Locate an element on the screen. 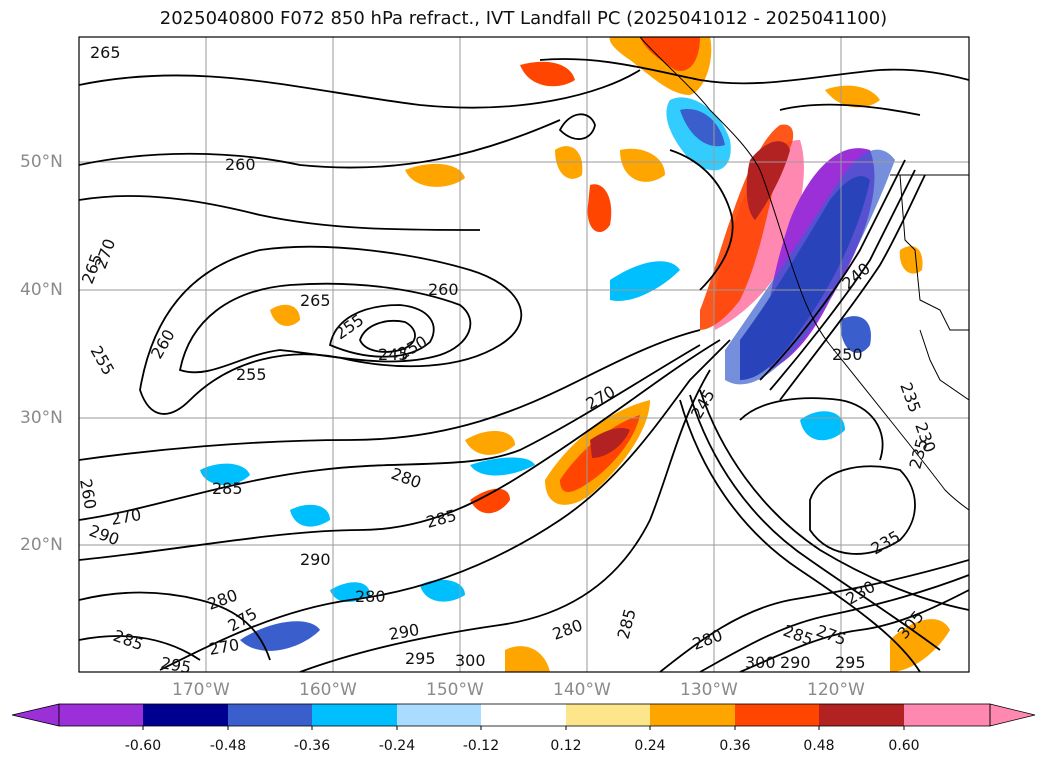 The width and height of the screenshot is (1047, 765). wp-cyan5 is located at coordinates (350, 592).